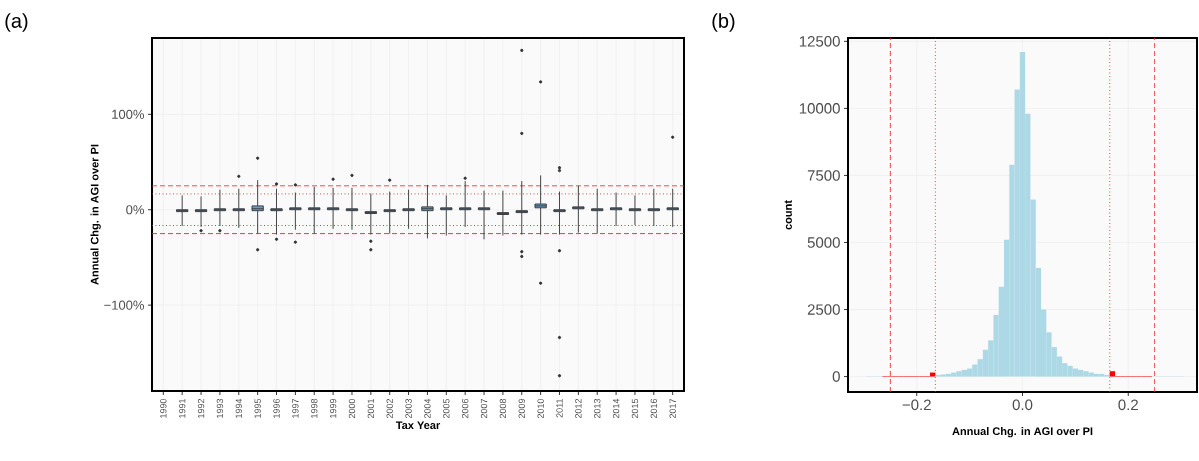 The image size is (1199, 461). What do you see at coordinates (314, 408) in the screenshot?
I see `x-tick-label: 1998` at bounding box center [314, 408].